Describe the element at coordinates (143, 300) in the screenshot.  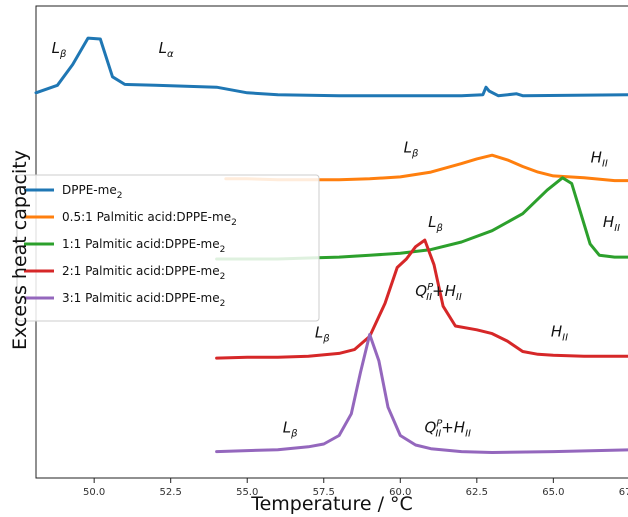
I see `legend-entry-label: 3:1 Palmitic acid:DPPE-me2` at that location.